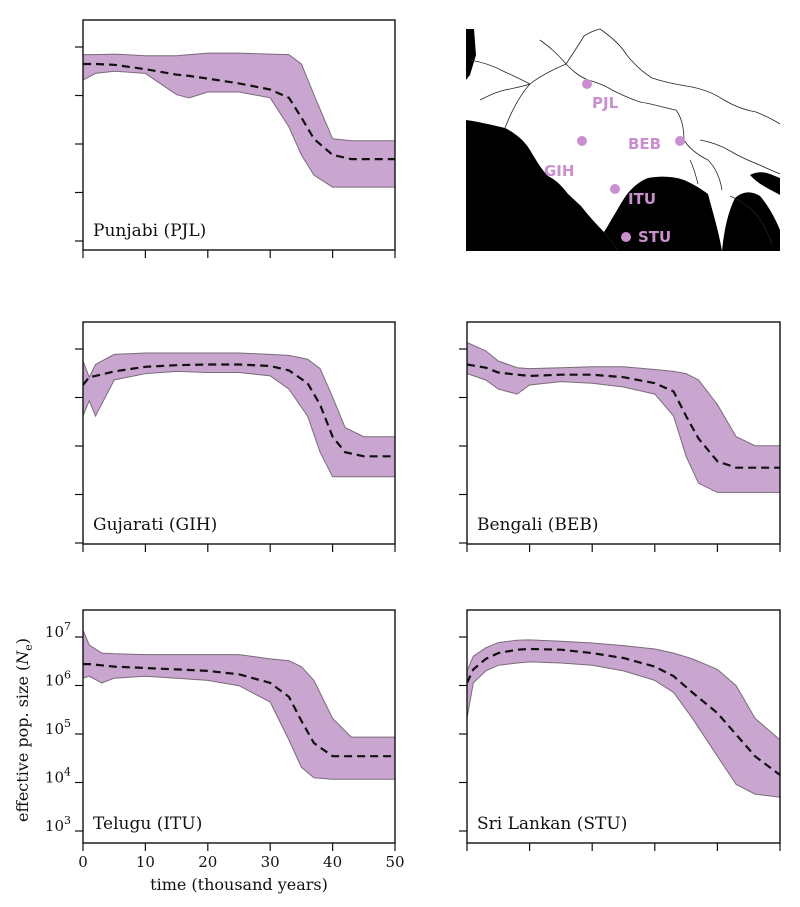 The height and width of the screenshot is (907, 800). Describe the element at coordinates (642, 199) in the screenshot. I see `map-label-itu: ITU` at that location.